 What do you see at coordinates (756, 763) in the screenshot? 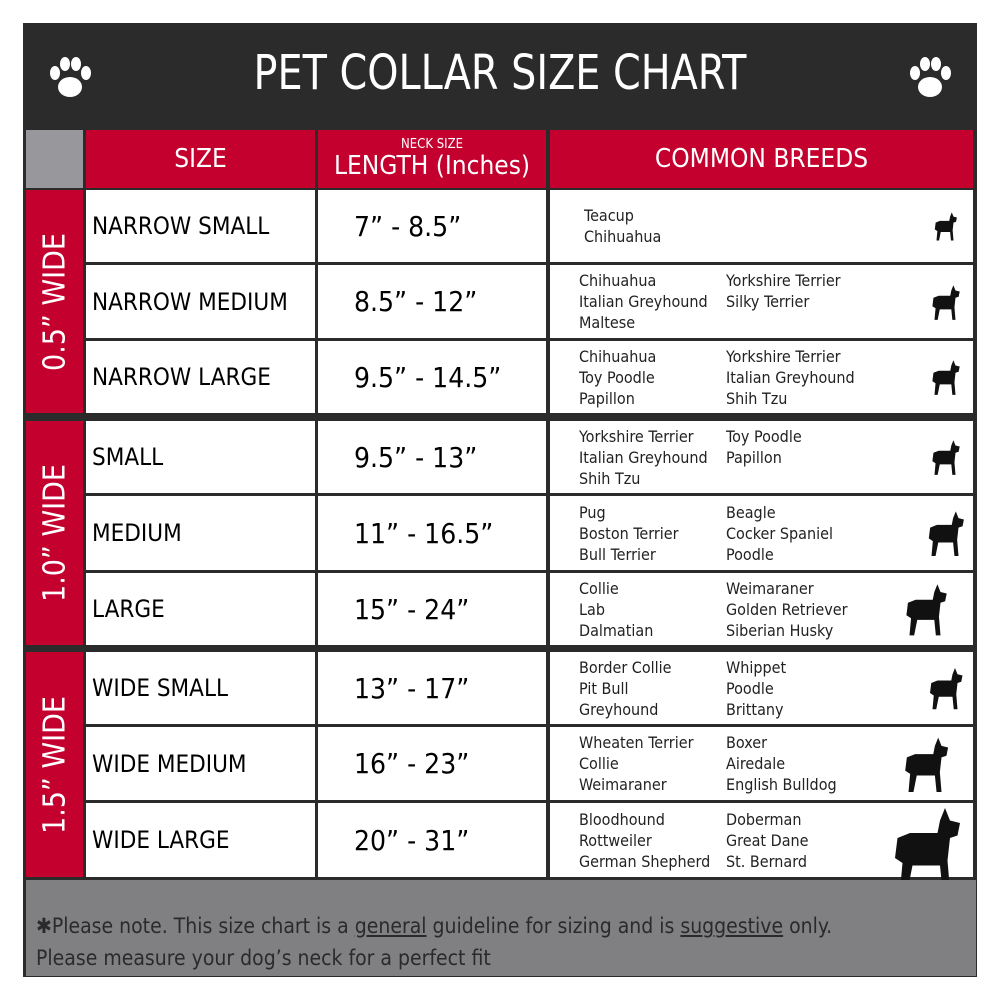
I see `breed-name: Airedale` at bounding box center [756, 763].